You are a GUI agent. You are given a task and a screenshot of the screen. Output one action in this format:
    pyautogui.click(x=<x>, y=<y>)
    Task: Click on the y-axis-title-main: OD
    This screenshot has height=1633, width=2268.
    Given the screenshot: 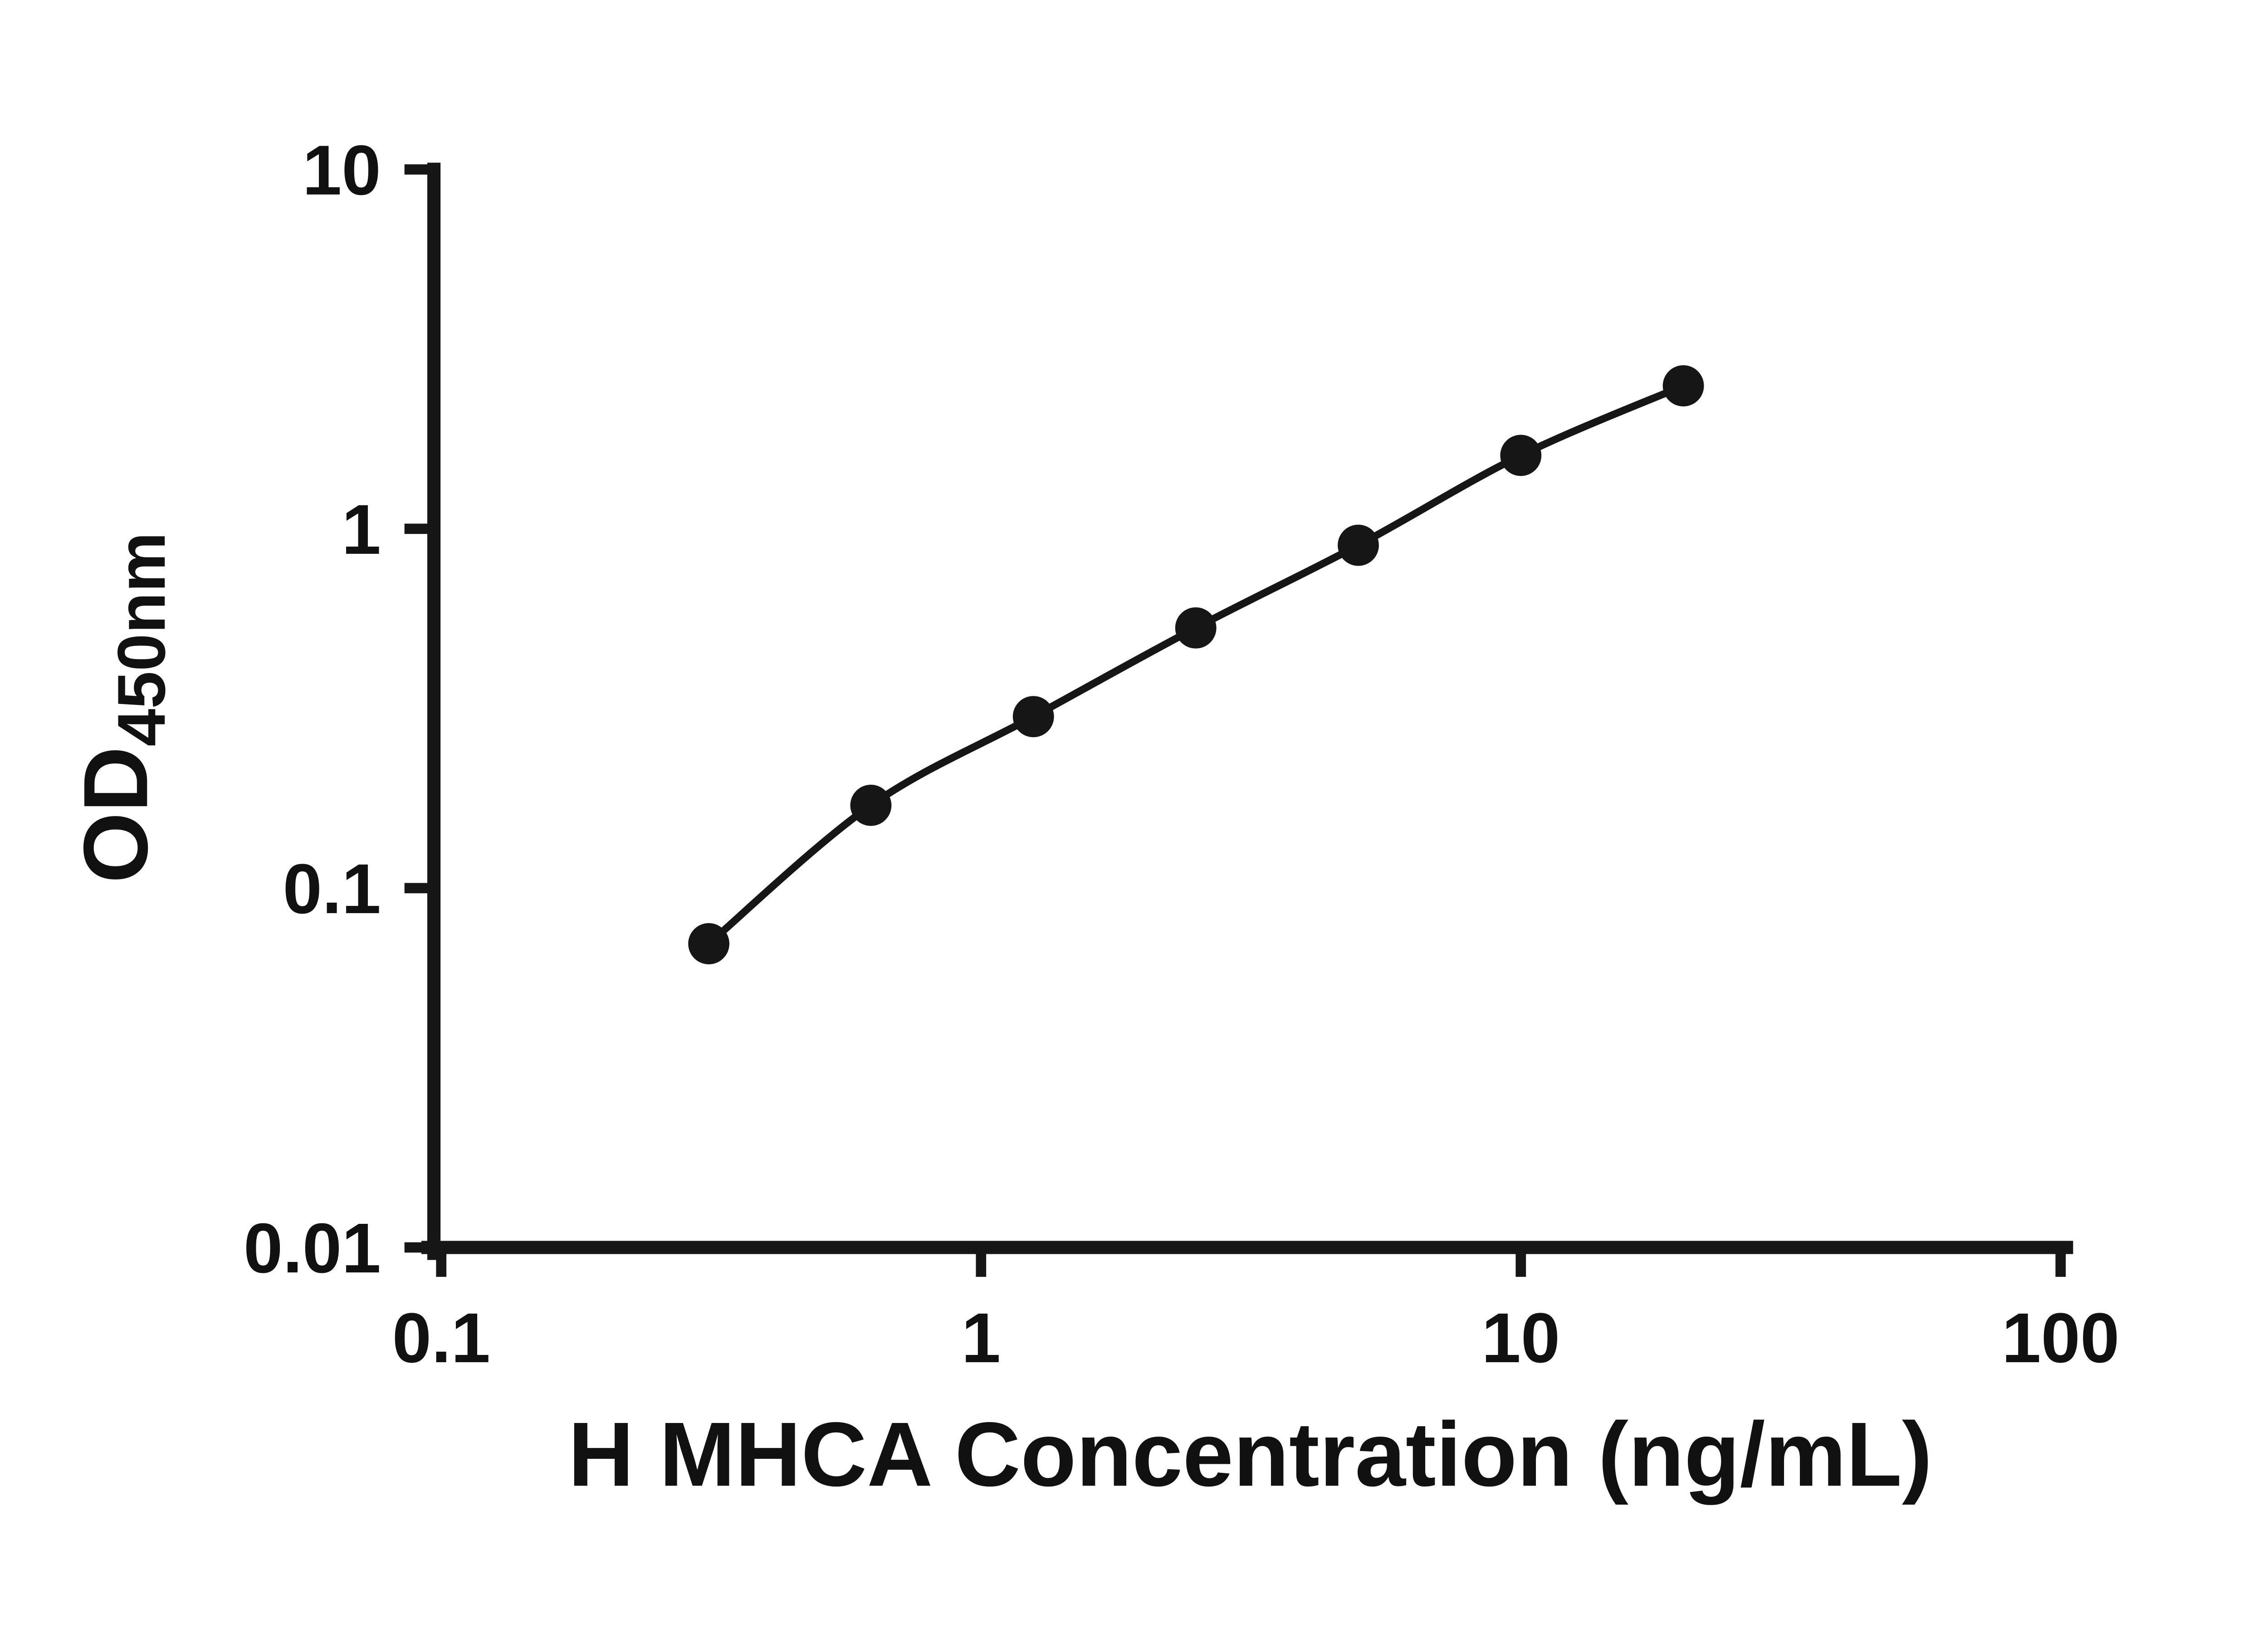 What is the action you would take?
    pyautogui.click(x=115, y=815)
    